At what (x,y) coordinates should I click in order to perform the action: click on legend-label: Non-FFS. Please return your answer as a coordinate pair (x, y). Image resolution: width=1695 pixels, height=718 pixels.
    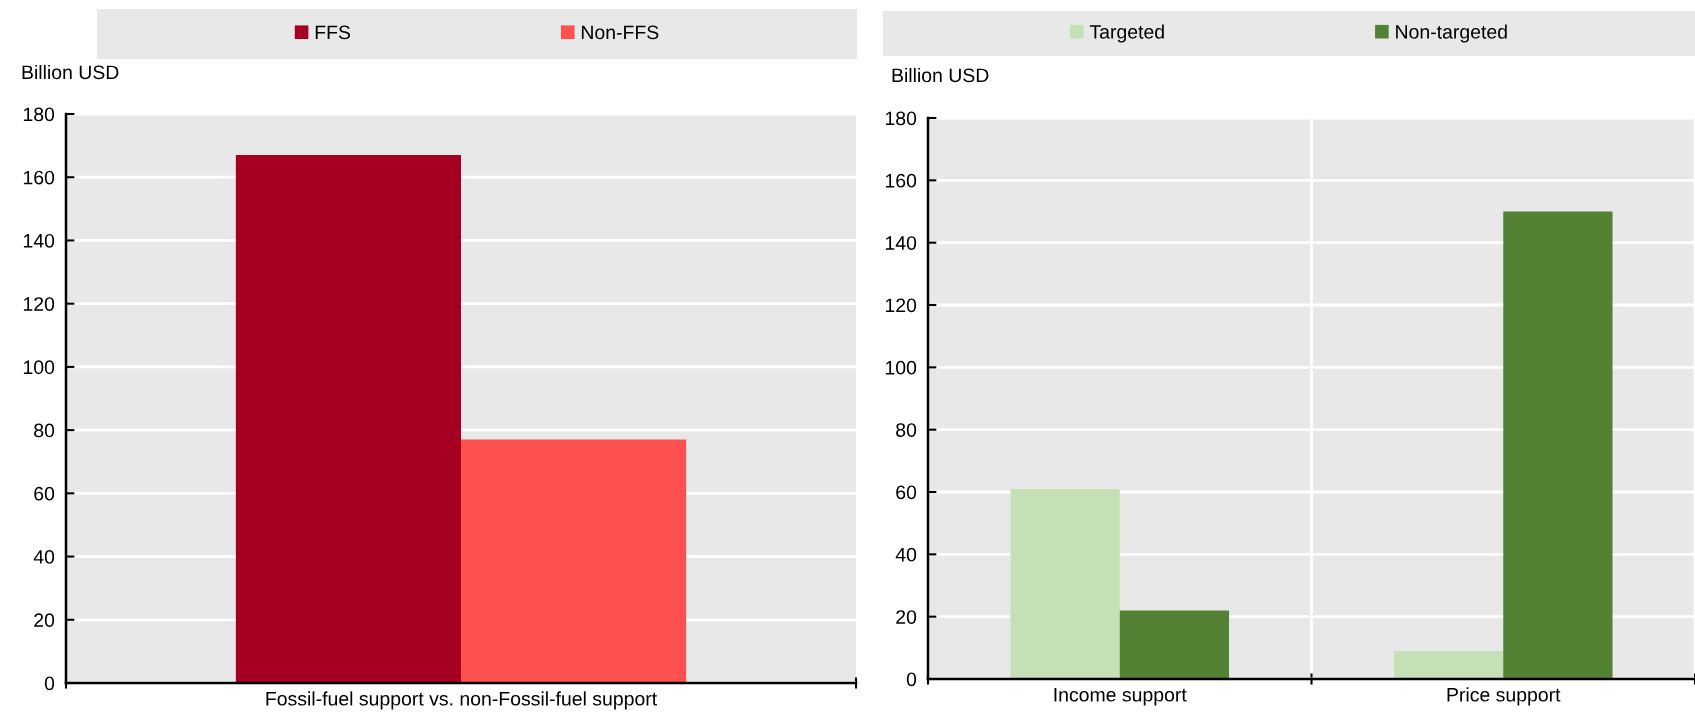
    Looking at the image, I should click on (620, 32).